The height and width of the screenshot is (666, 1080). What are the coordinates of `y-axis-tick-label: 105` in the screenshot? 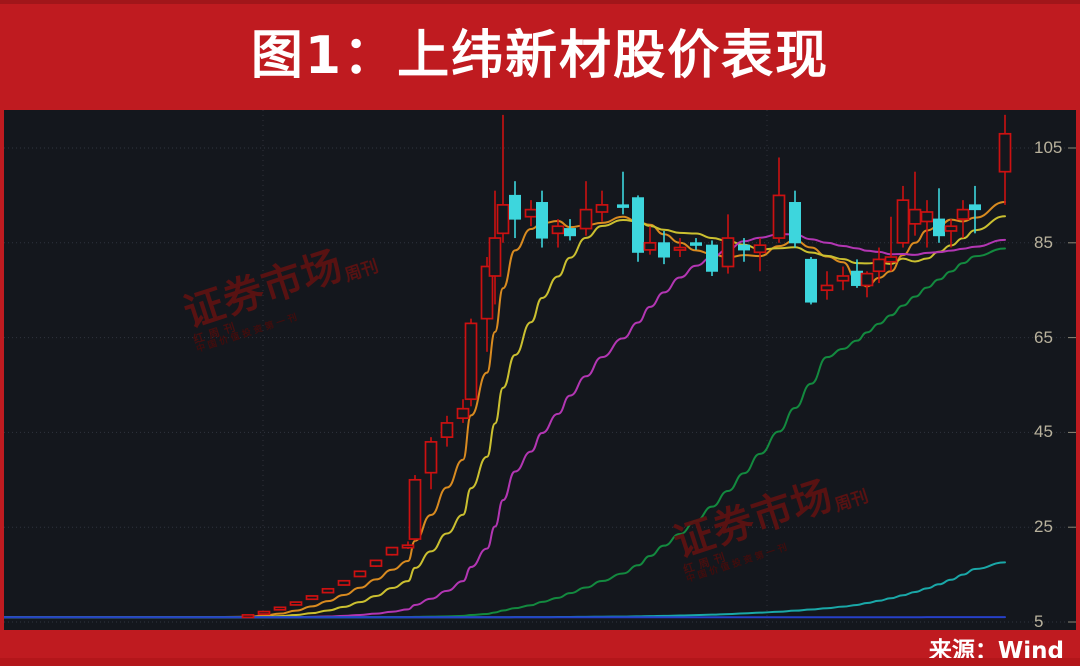 It's located at (1048, 147).